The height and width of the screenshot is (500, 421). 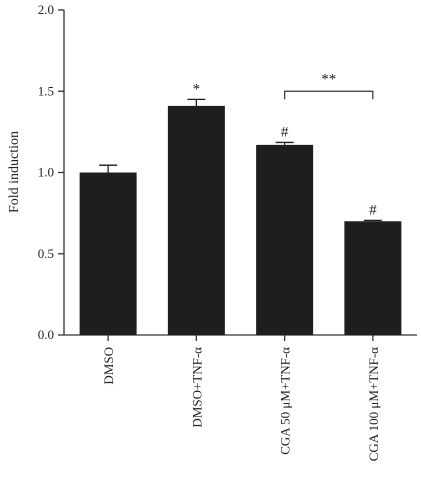 I want to click on y-axis: 0.0 0.5 1.0 1.5 2.0, so click(x=51, y=172).